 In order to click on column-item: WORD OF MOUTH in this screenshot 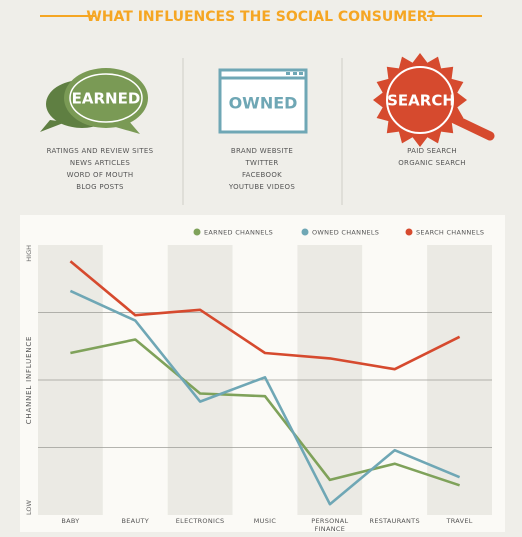, I will do `click(100, 175)`.